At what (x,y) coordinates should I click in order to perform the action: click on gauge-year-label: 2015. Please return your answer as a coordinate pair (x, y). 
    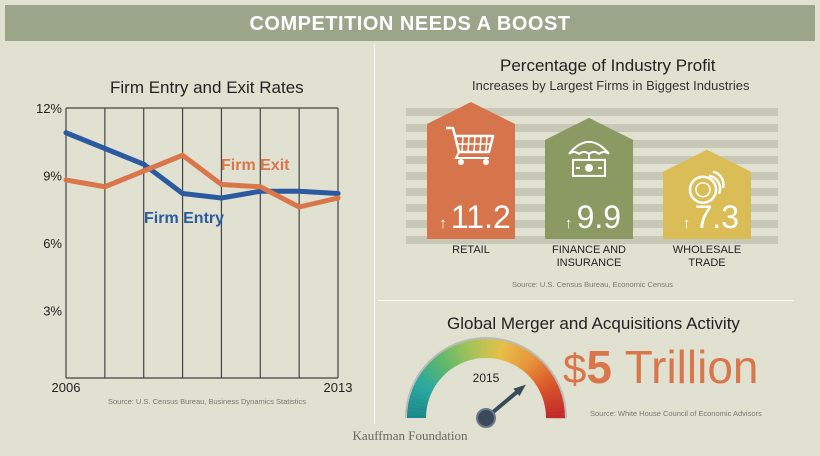
    Looking at the image, I should click on (486, 378).